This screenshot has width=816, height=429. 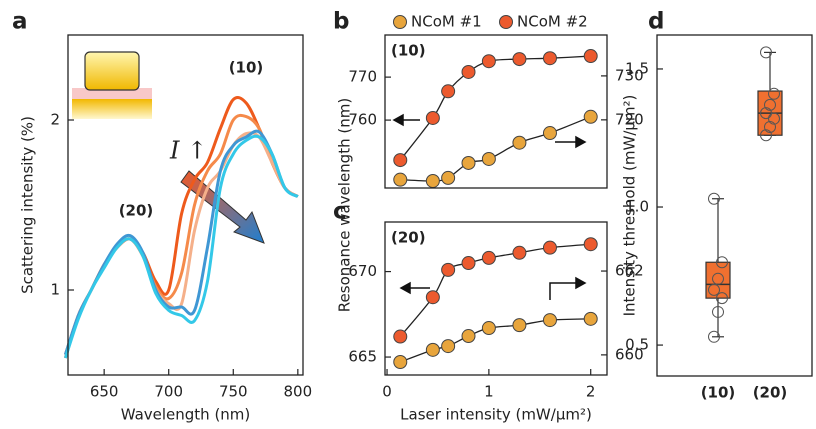 I want to click on y-tick-label: 660, so click(x=629, y=354).